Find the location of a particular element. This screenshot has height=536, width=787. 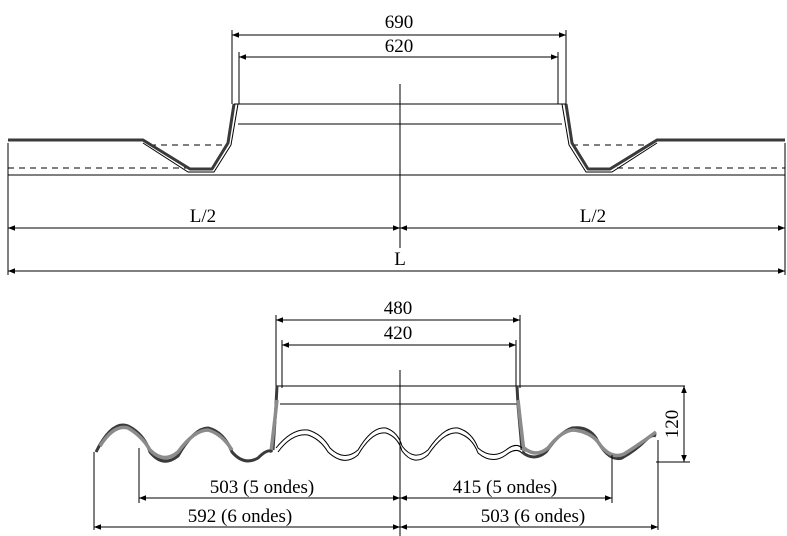

bot-corrugation-left-highlight is located at coordinates (166, 442).